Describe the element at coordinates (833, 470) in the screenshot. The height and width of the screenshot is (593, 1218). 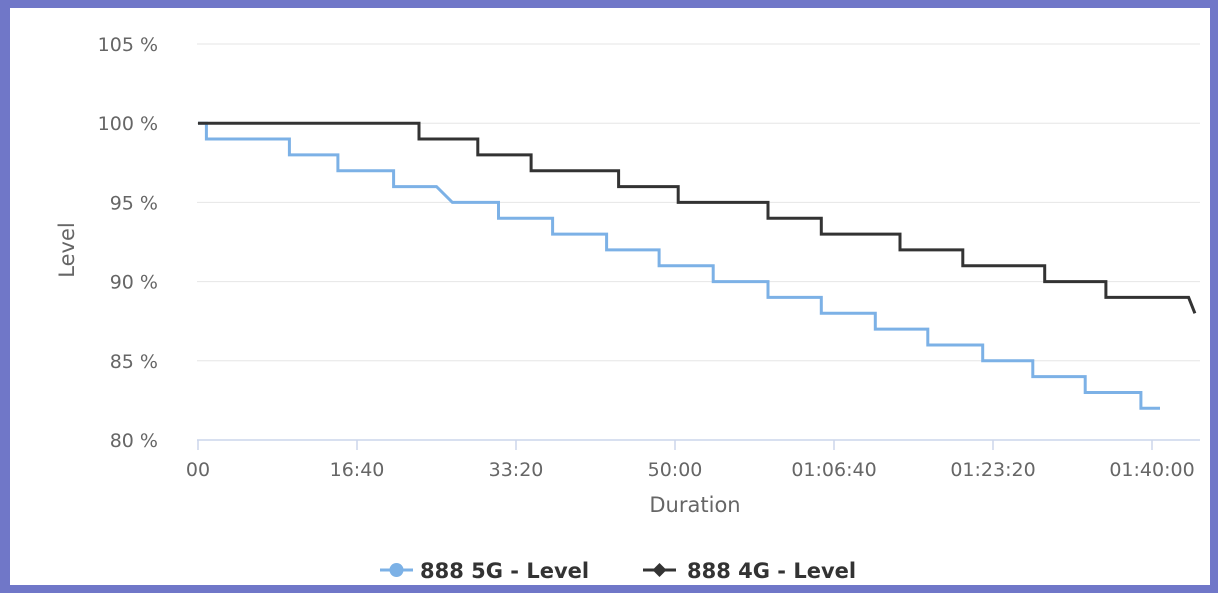
I see `x-tick-label: 01:06:40` at that location.